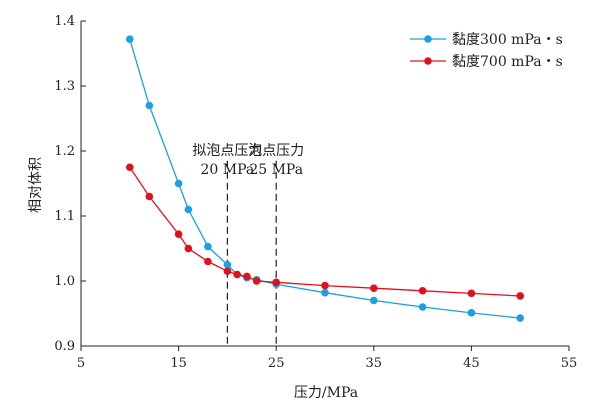  Describe the element at coordinates (248, 244) in the screenshot. I see `annotations: 拟泡点压力 20 MPa 泡点压力 25 MPa` at that location.